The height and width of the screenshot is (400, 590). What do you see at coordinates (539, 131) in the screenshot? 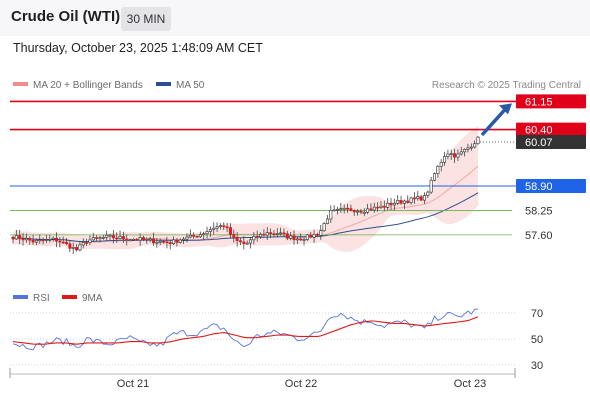
I see `level-label-60.40: 60.40` at bounding box center [539, 131].